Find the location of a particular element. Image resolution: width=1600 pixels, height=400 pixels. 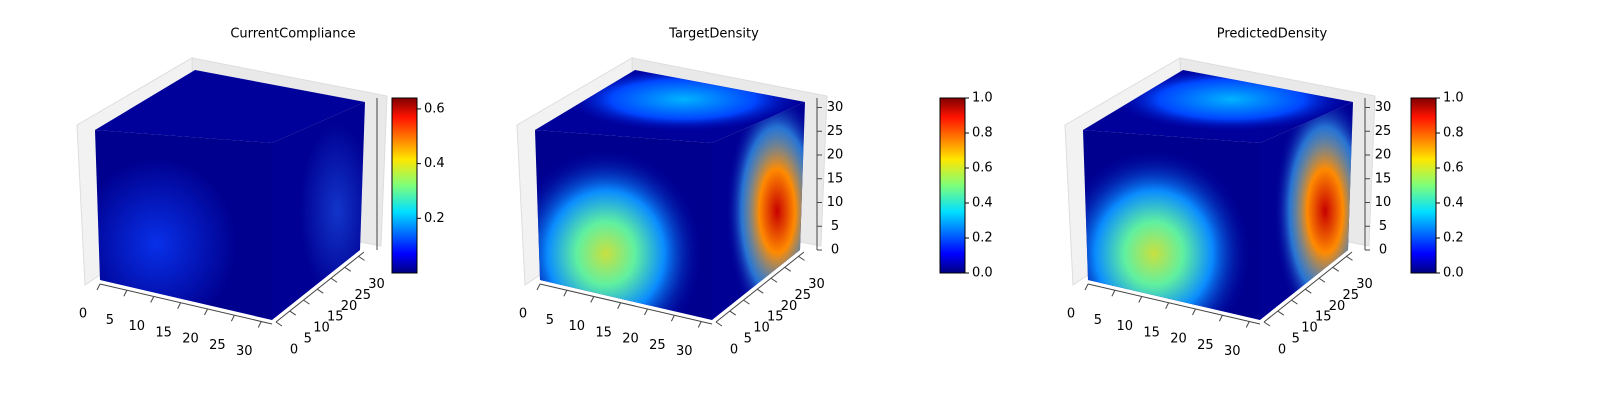

cube-top-shade is located at coordinates (1218, 106).